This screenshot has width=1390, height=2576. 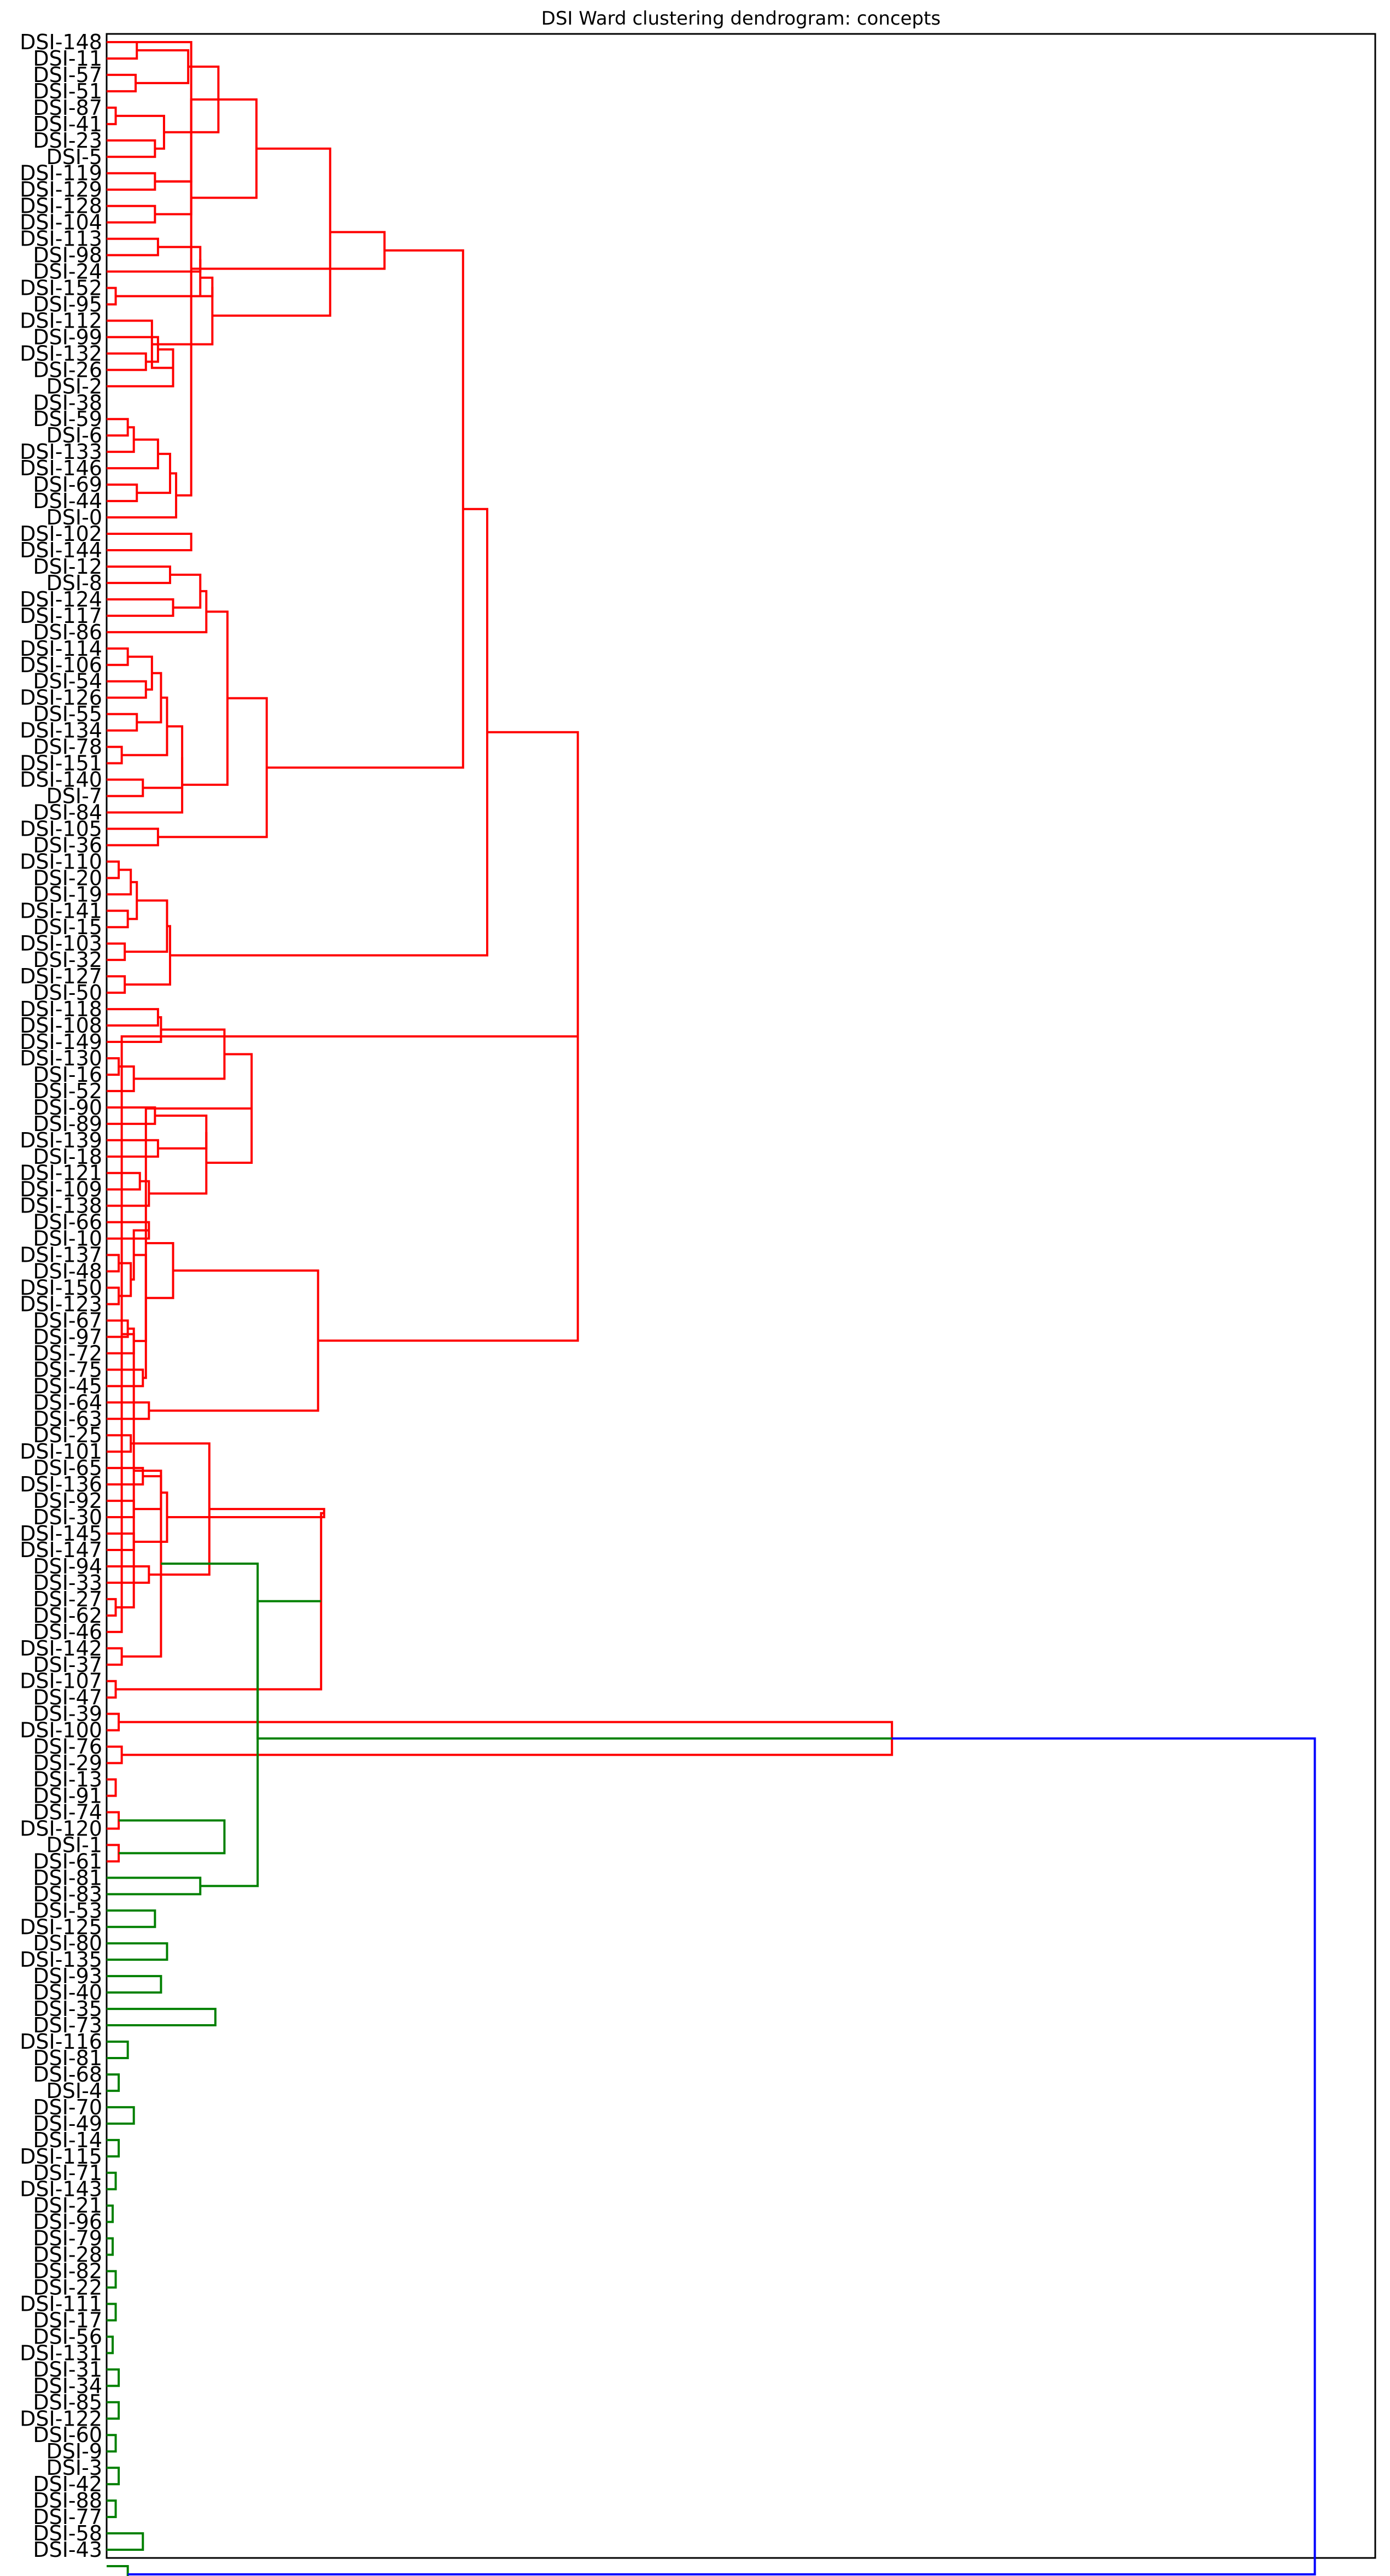 I want to click on leaf-label: DSI-107, so click(x=61, y=1681).